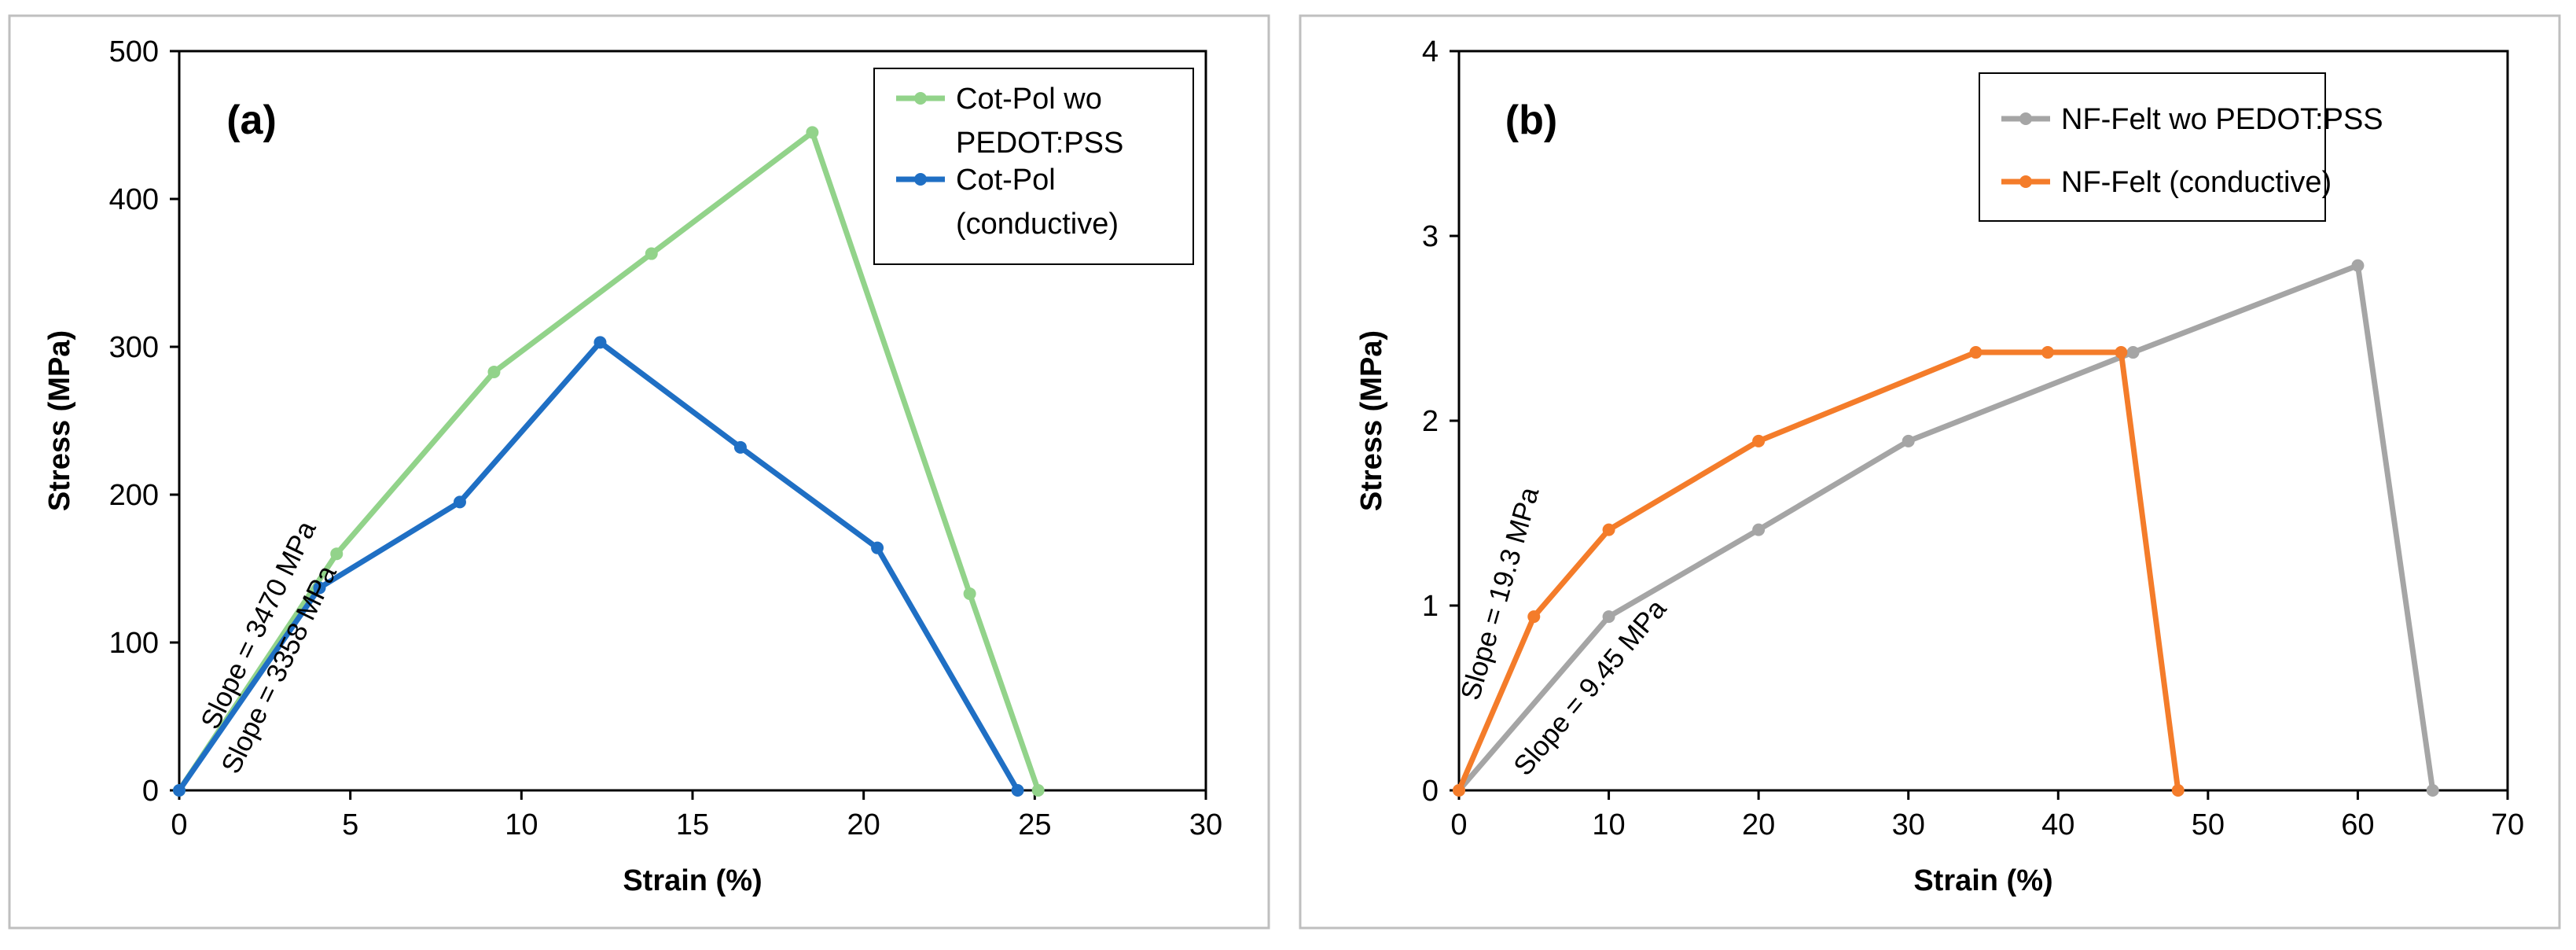  I want to click on legend-entry-label: PEDOT:PSS, so click(1039, 143).